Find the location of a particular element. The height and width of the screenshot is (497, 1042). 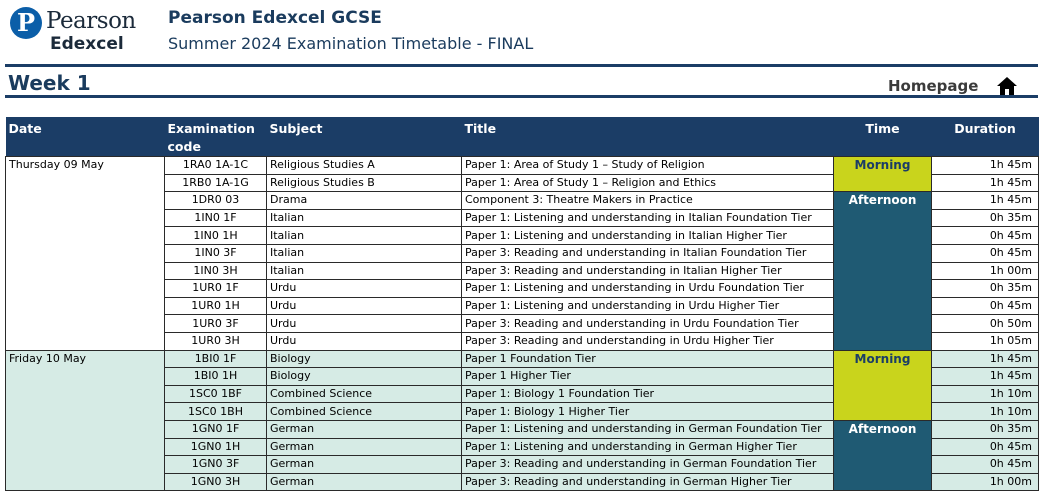

header-subject: Subject is located at coordinates (364, 137).